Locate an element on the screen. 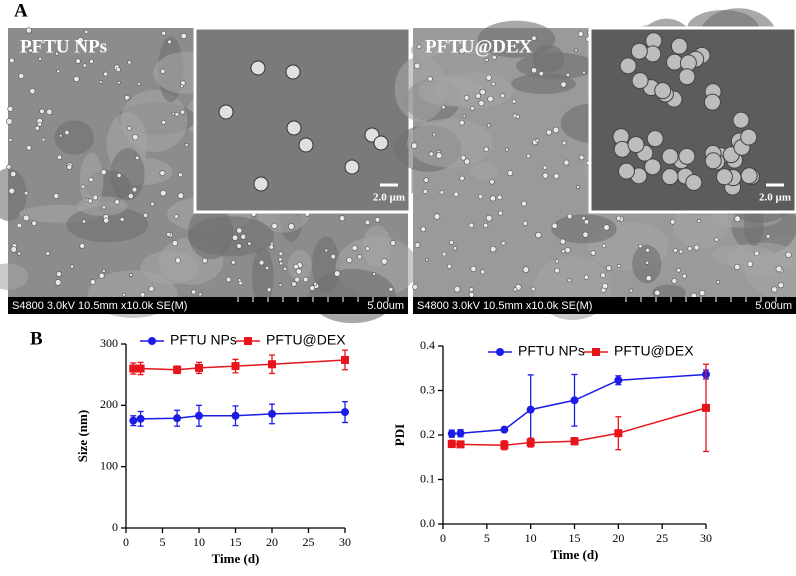 The height and width of the screenshot is (576, 796). x-tick-label: 10 is located at coordinates (199, 542).